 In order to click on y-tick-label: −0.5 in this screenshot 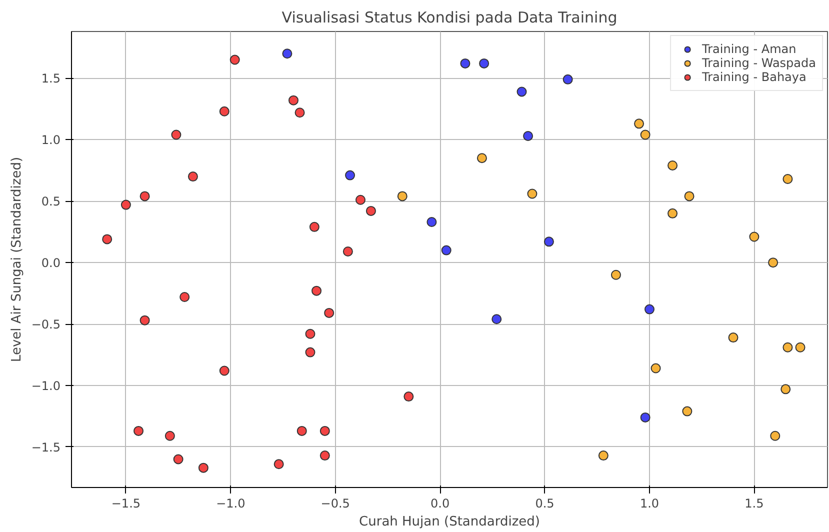, I will do `click(45, 325)`.